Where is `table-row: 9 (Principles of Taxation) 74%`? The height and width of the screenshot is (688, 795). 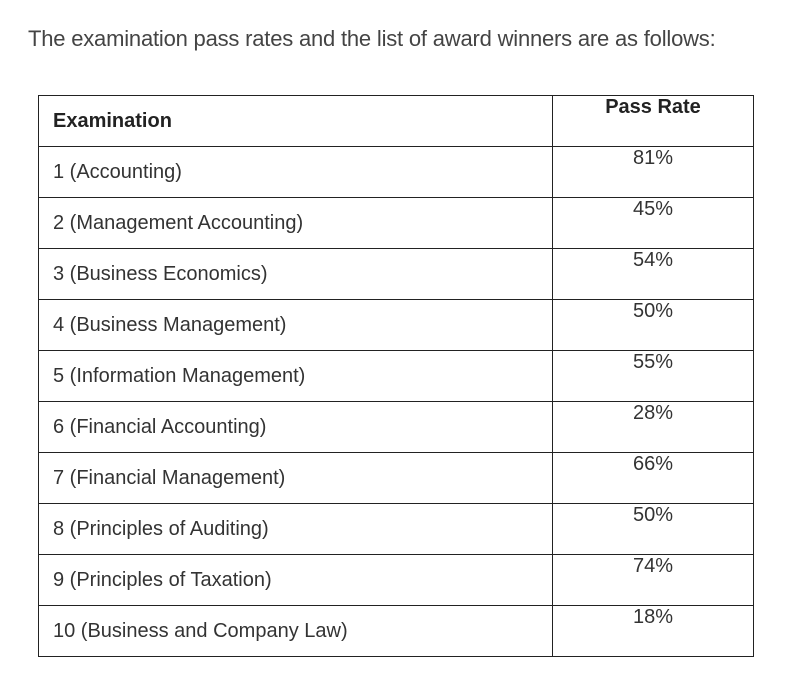
table-row: 9 (Principles of Taxation) 74% is located at coordinates (396, 580).